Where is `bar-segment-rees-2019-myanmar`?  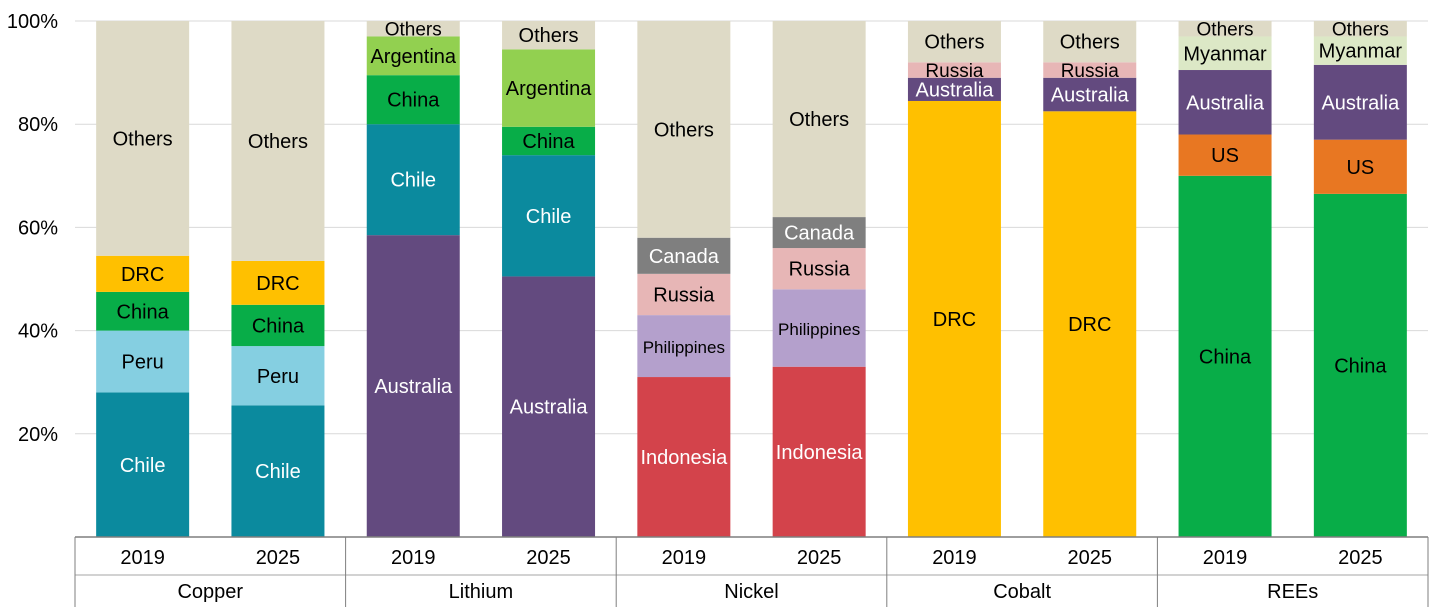
bar-segment-rees-2019-myanmar is located at coordinates (1225, 53).